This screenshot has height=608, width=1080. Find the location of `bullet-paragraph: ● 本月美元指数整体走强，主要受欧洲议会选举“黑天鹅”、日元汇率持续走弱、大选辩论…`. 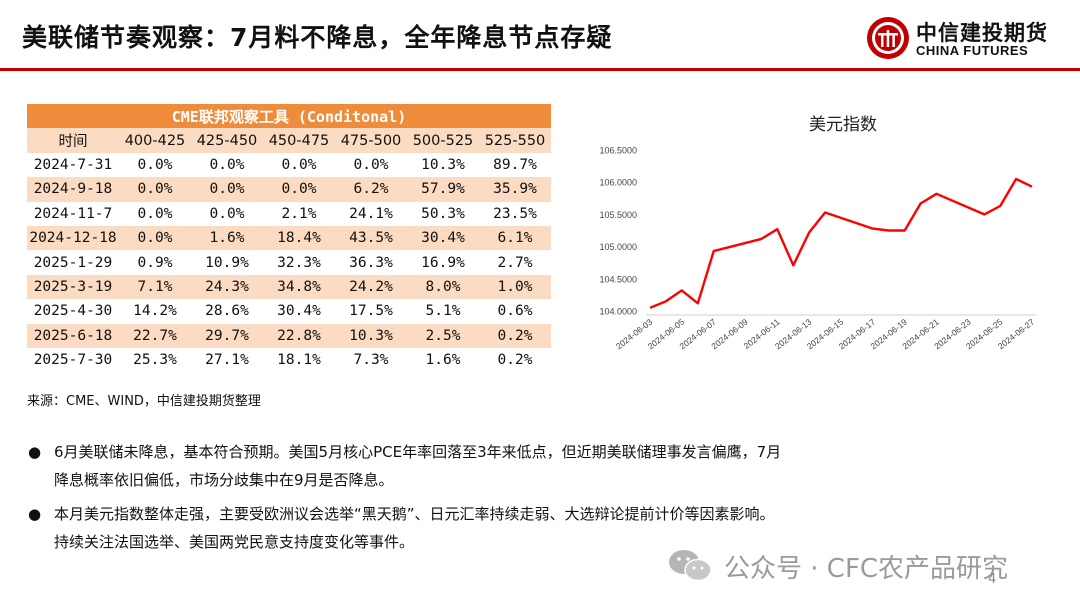

bullet-paragraph: ● 本月美元指数整体走强，主要受欧洲议会选举“黑天鹅”、日元汇率持续走弱、大选辩论… is located at coordinates (526, 528).